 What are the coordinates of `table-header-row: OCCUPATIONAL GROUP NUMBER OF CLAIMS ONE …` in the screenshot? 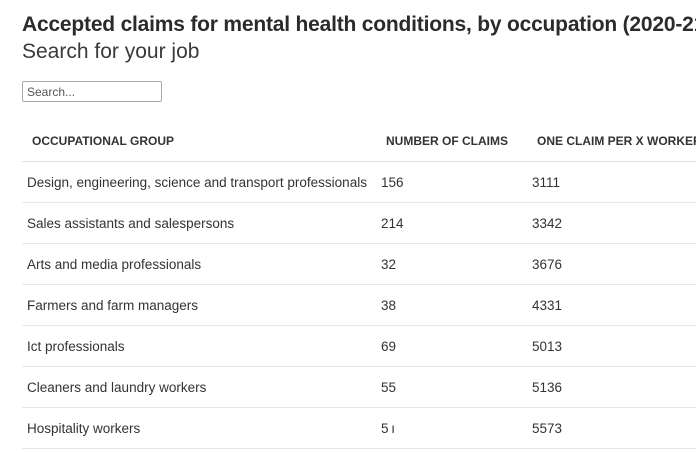 It's located at (359, 141).